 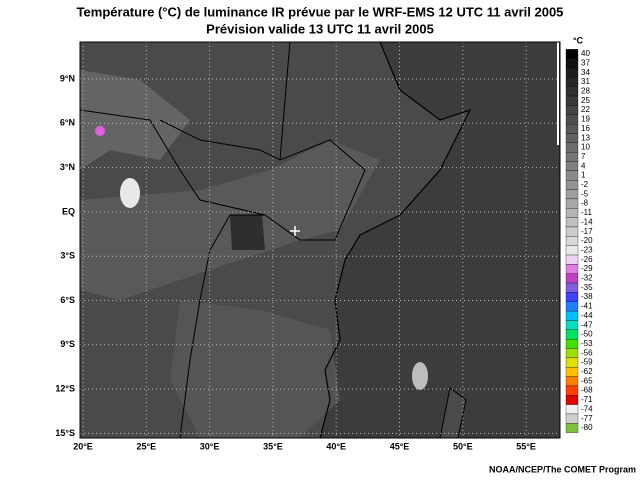 I want to click on colorbar-label: -35, so click(x=587, y=287).